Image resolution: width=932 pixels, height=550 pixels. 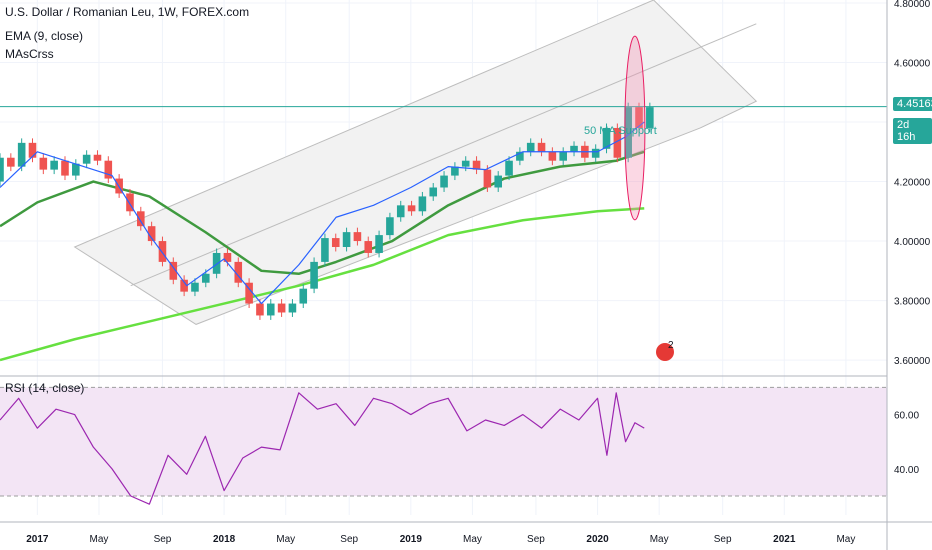 I want to click on time-tick-label: 2017, so click(x=37, y=539).